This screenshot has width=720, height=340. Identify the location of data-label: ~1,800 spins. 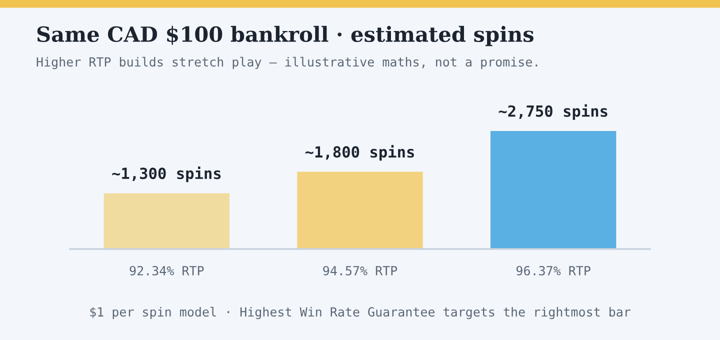
(359, 153).